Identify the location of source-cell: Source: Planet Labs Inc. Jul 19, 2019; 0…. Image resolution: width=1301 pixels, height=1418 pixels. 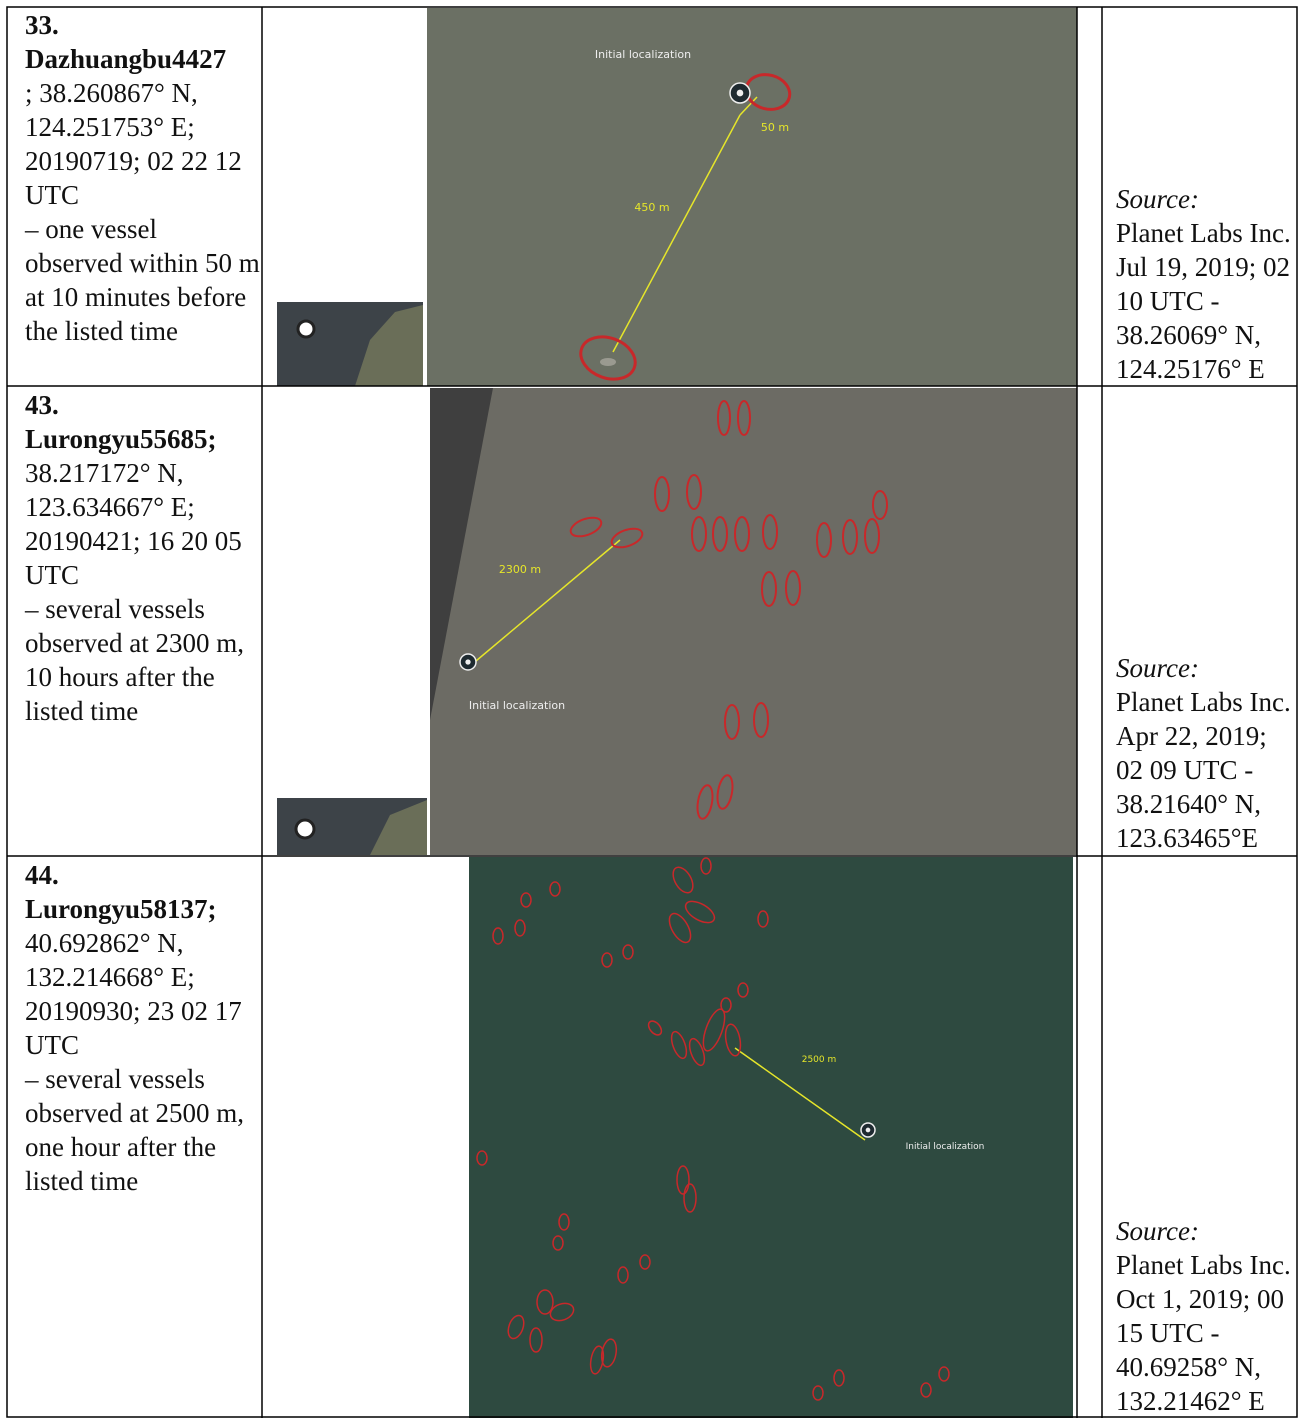
(1201, 197).